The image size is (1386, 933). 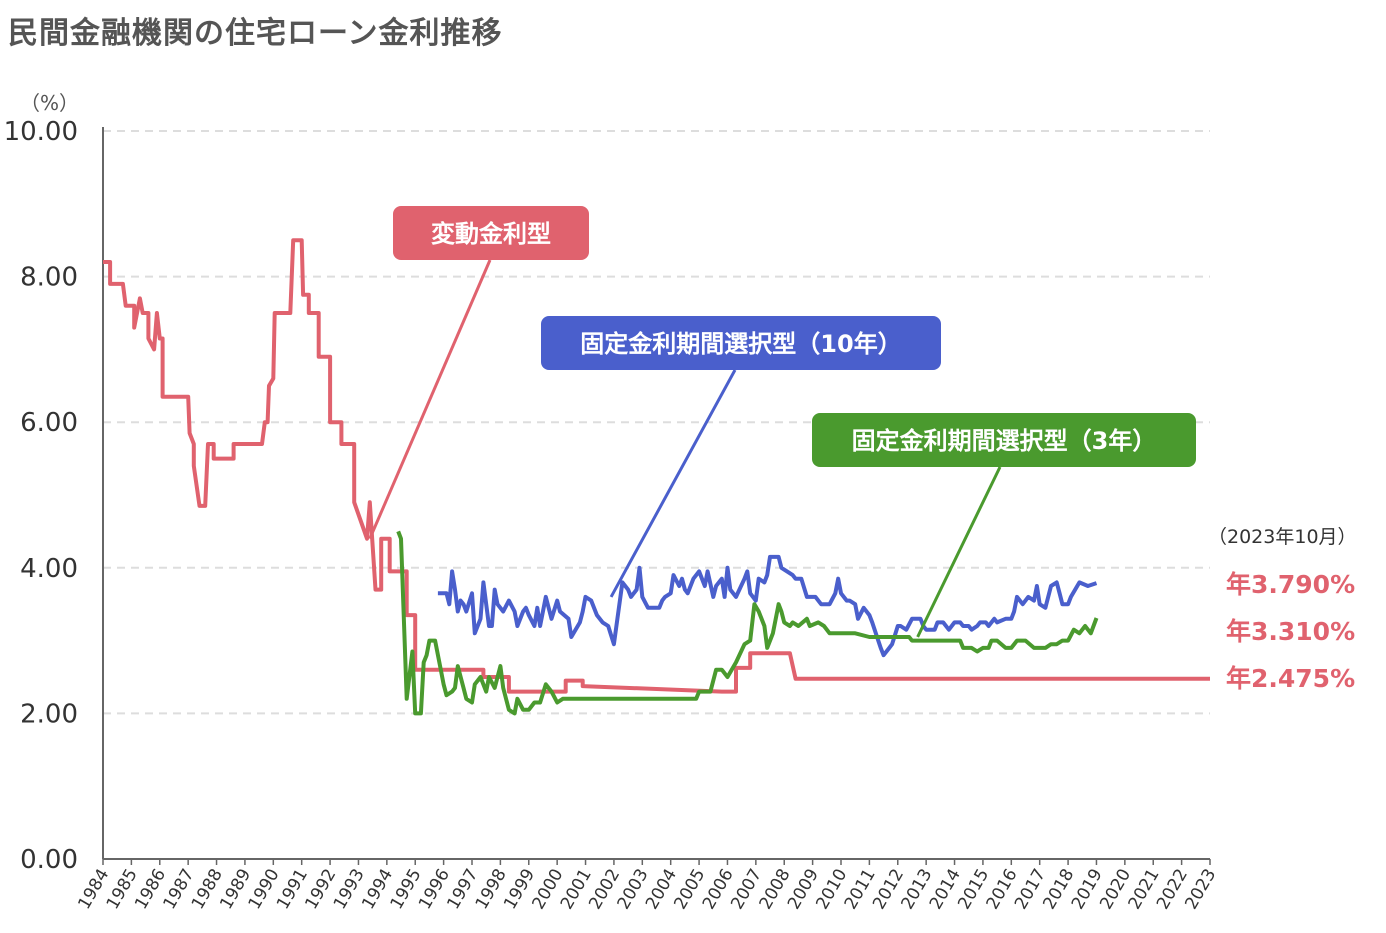 What do you see at coordinates (49, 278) in the screenshot?
I see `y-tick-label: 8.00` at bounding box center [49, 278].